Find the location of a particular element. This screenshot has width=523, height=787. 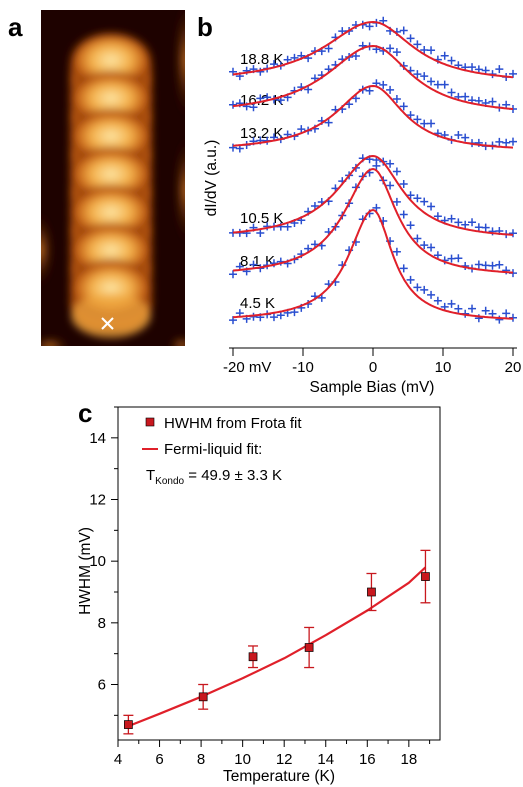

x-tick-label: 8 is located at coordinates (201, 759).